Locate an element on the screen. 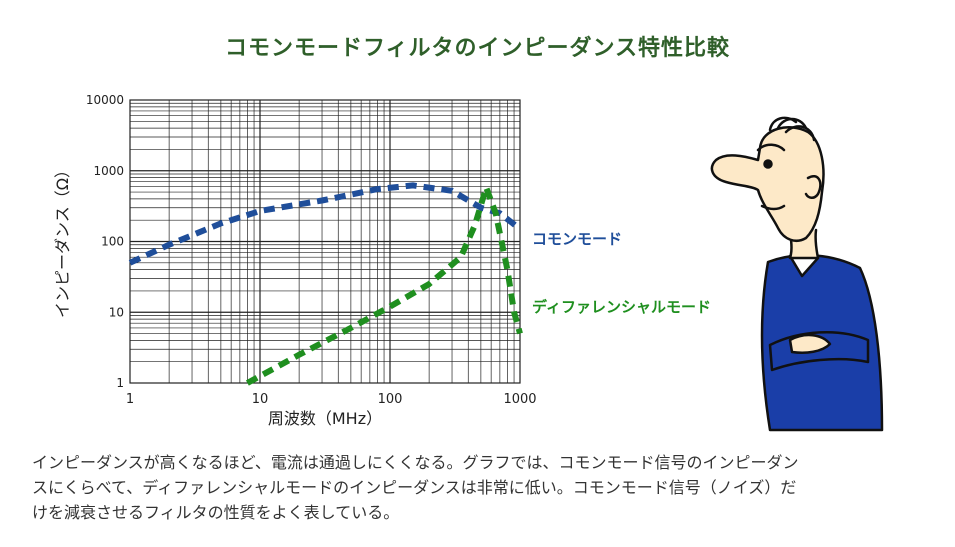 The image size is (955, 547). series-line-diff is located at coordinates (384, 285).